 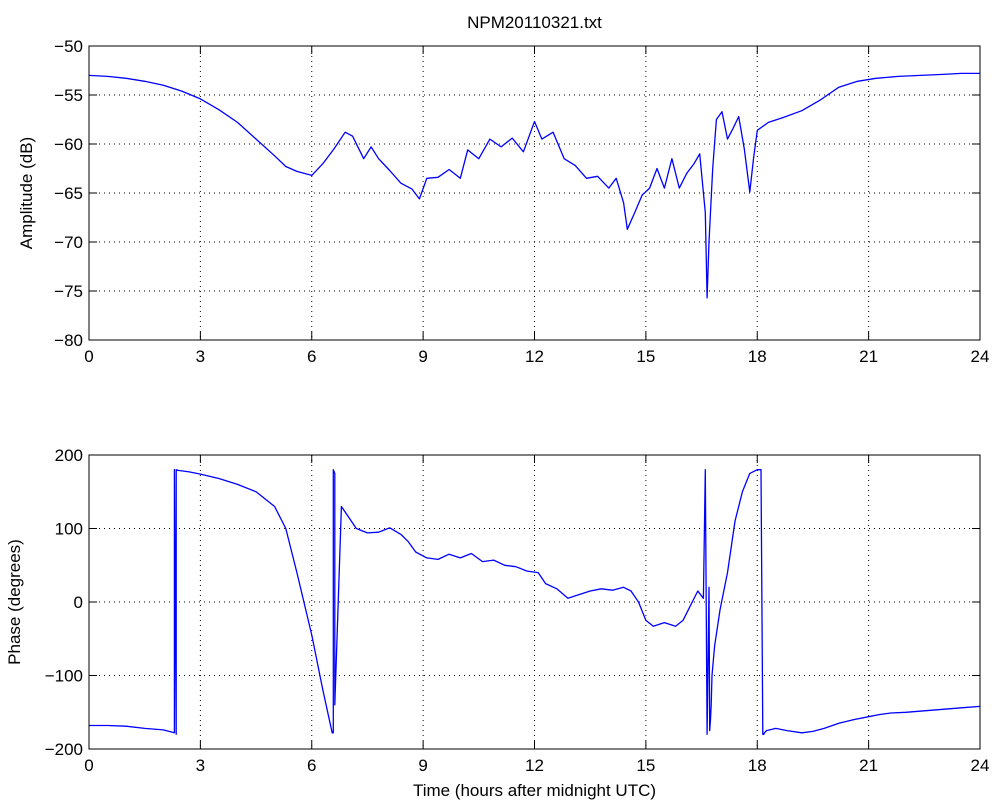 What do you see at coordinates (757, 356) in the screenshot?
I see `amplitude-x-tick-label: 18` at bounding box center [757, 356].